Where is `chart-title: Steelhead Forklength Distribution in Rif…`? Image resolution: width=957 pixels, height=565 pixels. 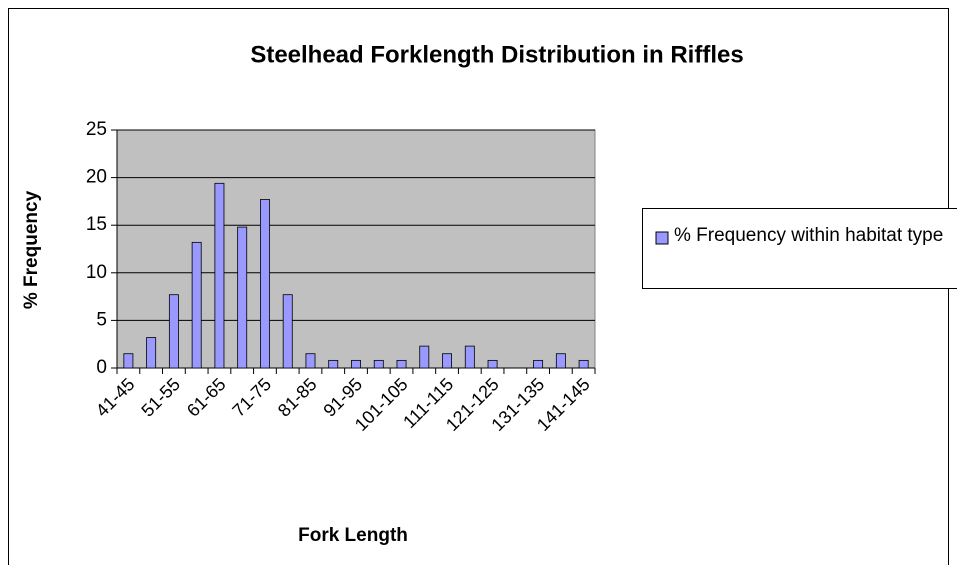 chart-title: Steelhead Forklength Distribution in Rif… is located at coordinates (496, 54).